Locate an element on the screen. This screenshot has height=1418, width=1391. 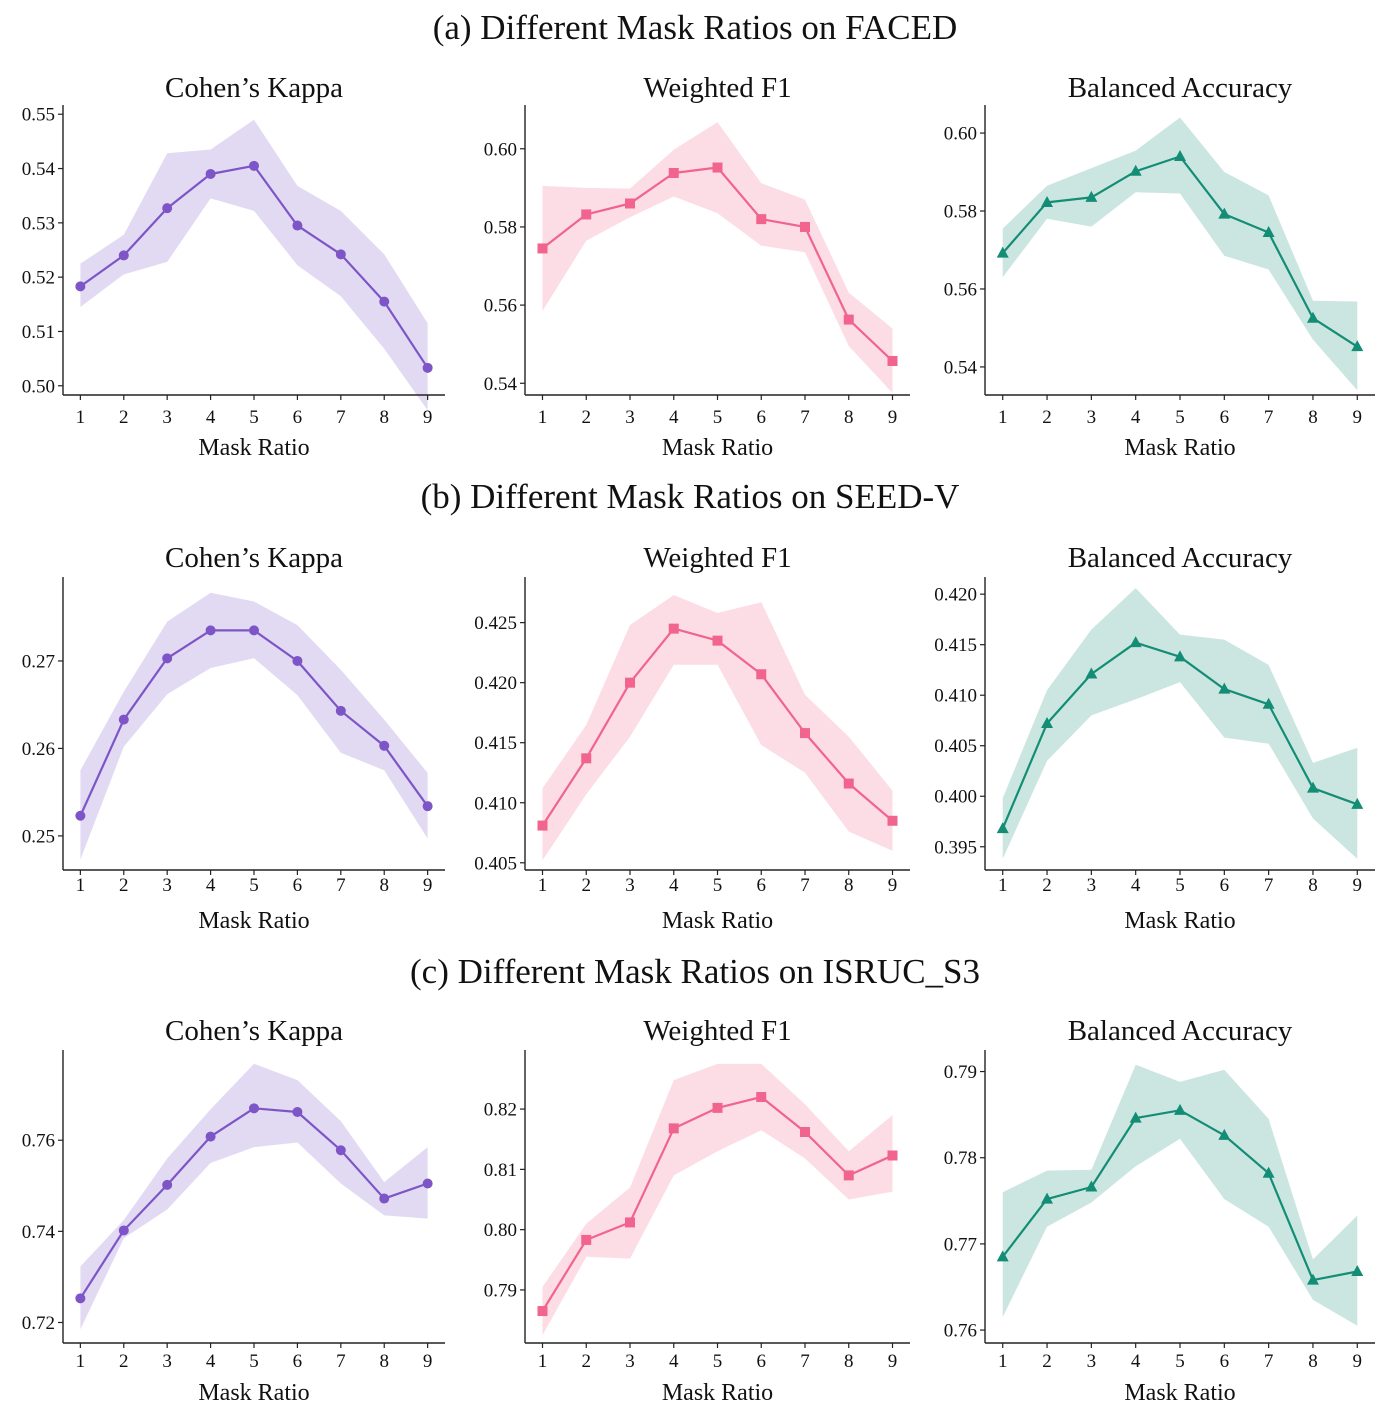
y-tick-label: 0.25 is located at coordinates (38, 836).